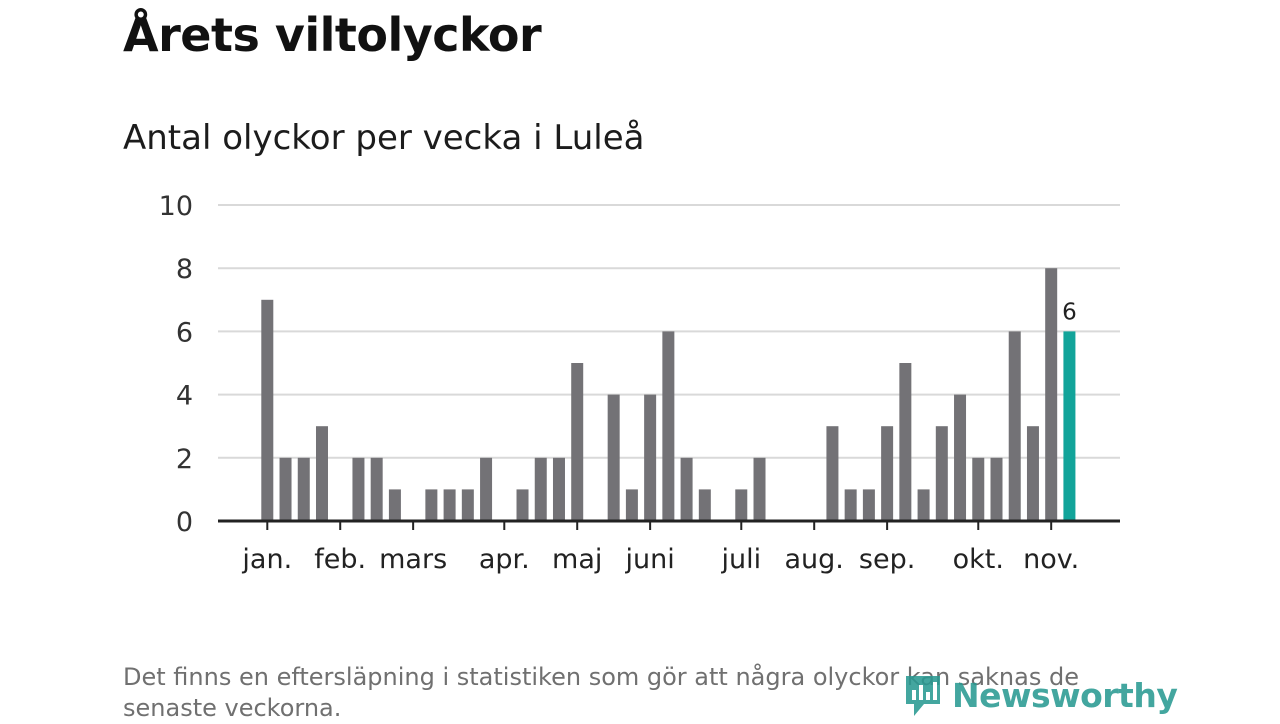 This screenshot has width=1280, height=724. Describe the element at coordinates (1069, 312) in the screenshot. I see `highlight-value-label: 6` at that location.